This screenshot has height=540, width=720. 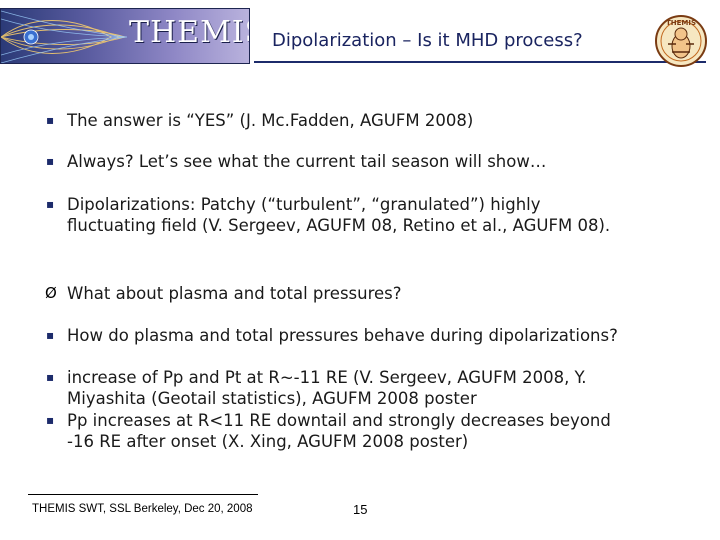 I want to click on arrow-bullet-marker: Ø, so click(x=51, y=293).